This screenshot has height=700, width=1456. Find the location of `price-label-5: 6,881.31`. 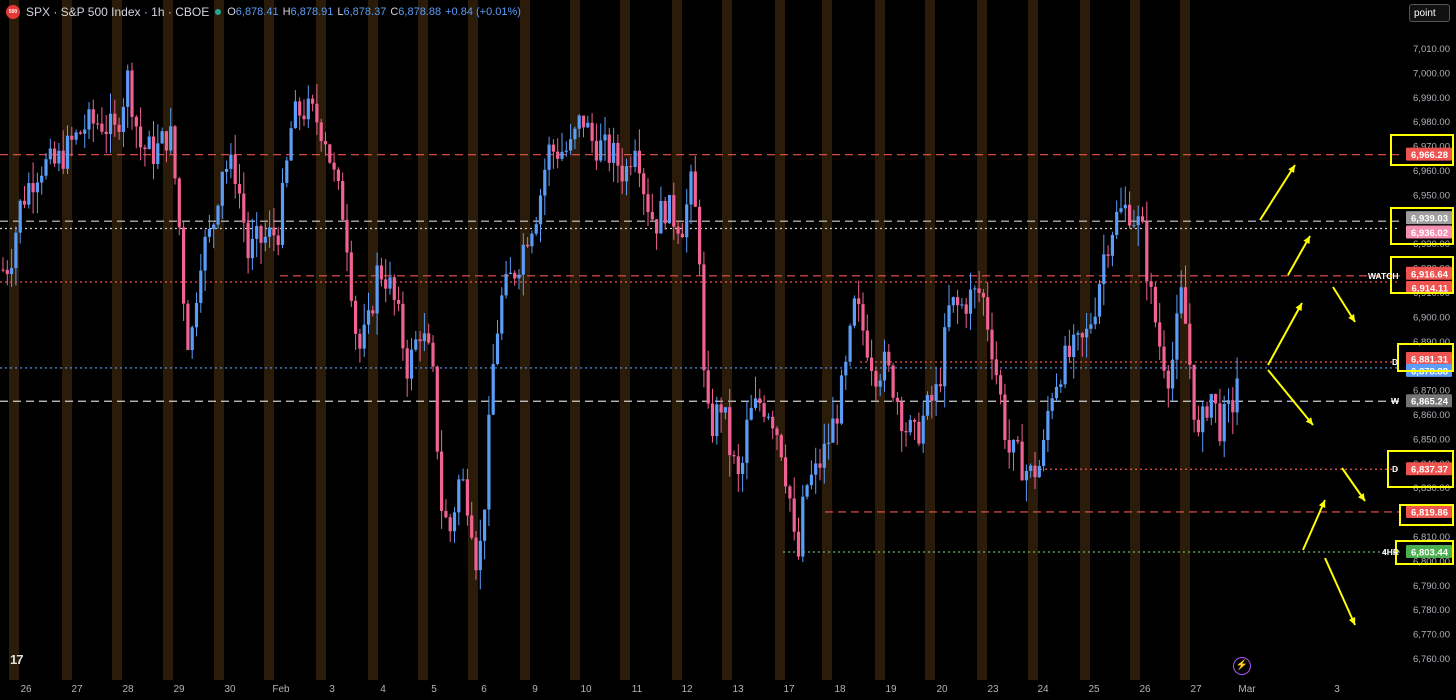

price-label-5: 6,881.31 is located at coordinates (1430, 360).